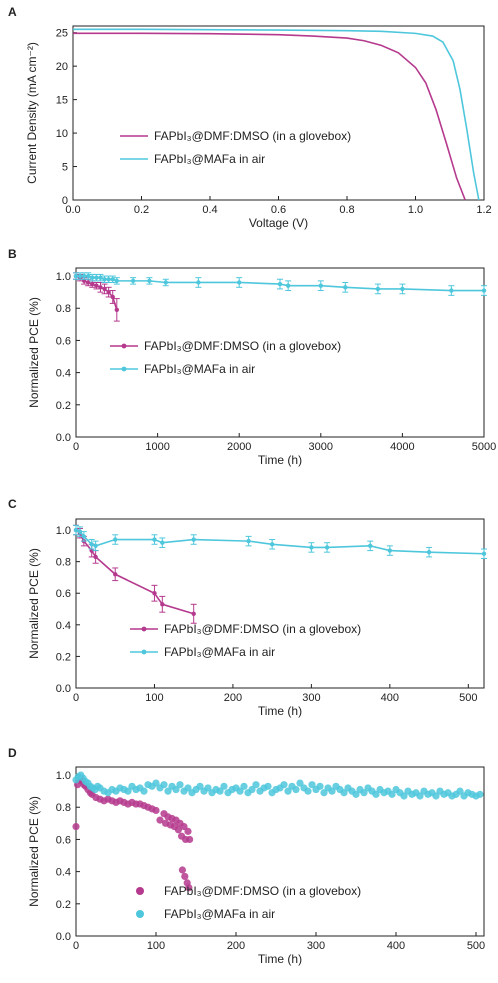  What do you see at coordinates (63, 563) in the screenshot?
I see `y-tick-label: 0.8` at bounding box center [63, 563].